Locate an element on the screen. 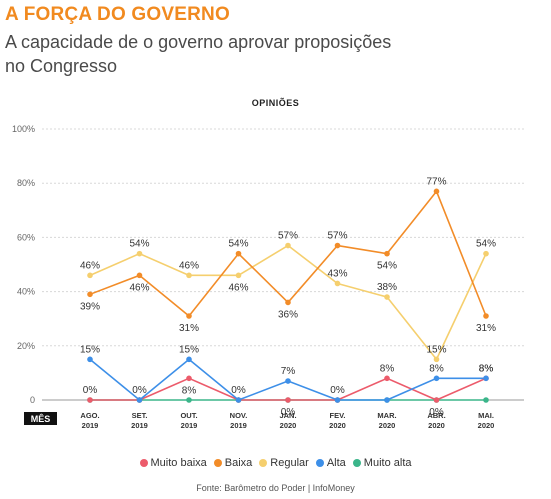 Image resolution: width=551 pixels, height=499 pixels. data-label: 31% is located at coordinates (486, 328).